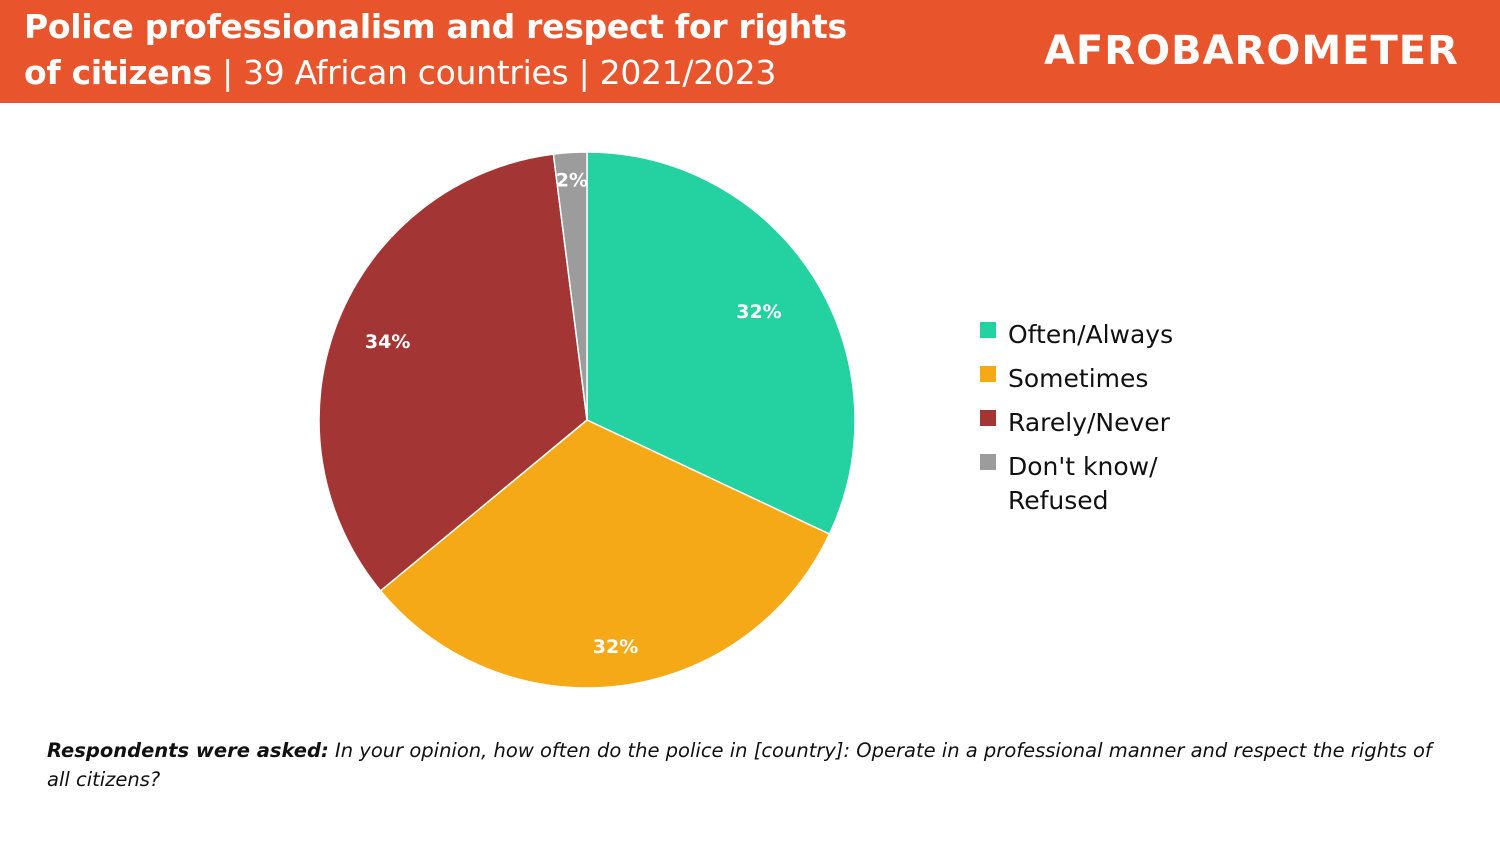  Describe the element at coordinates (188, 750) in the screenshot. I see `footnote-lead: Respondents were asked:` at that location.